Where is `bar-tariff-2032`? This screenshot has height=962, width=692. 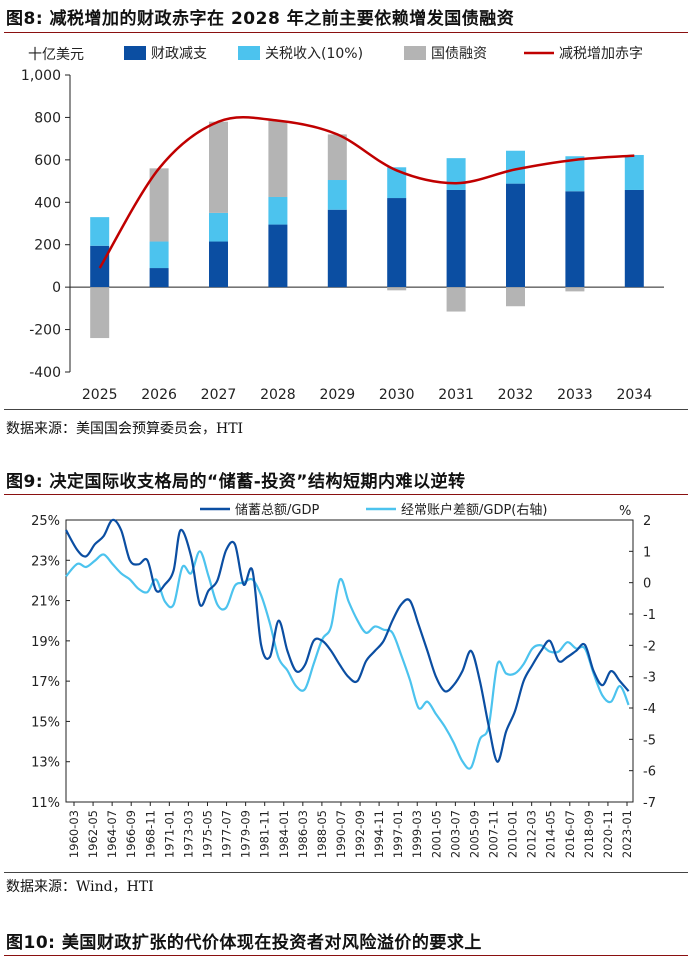
bar-tariff-2032 is located at coordinates (515, 167).